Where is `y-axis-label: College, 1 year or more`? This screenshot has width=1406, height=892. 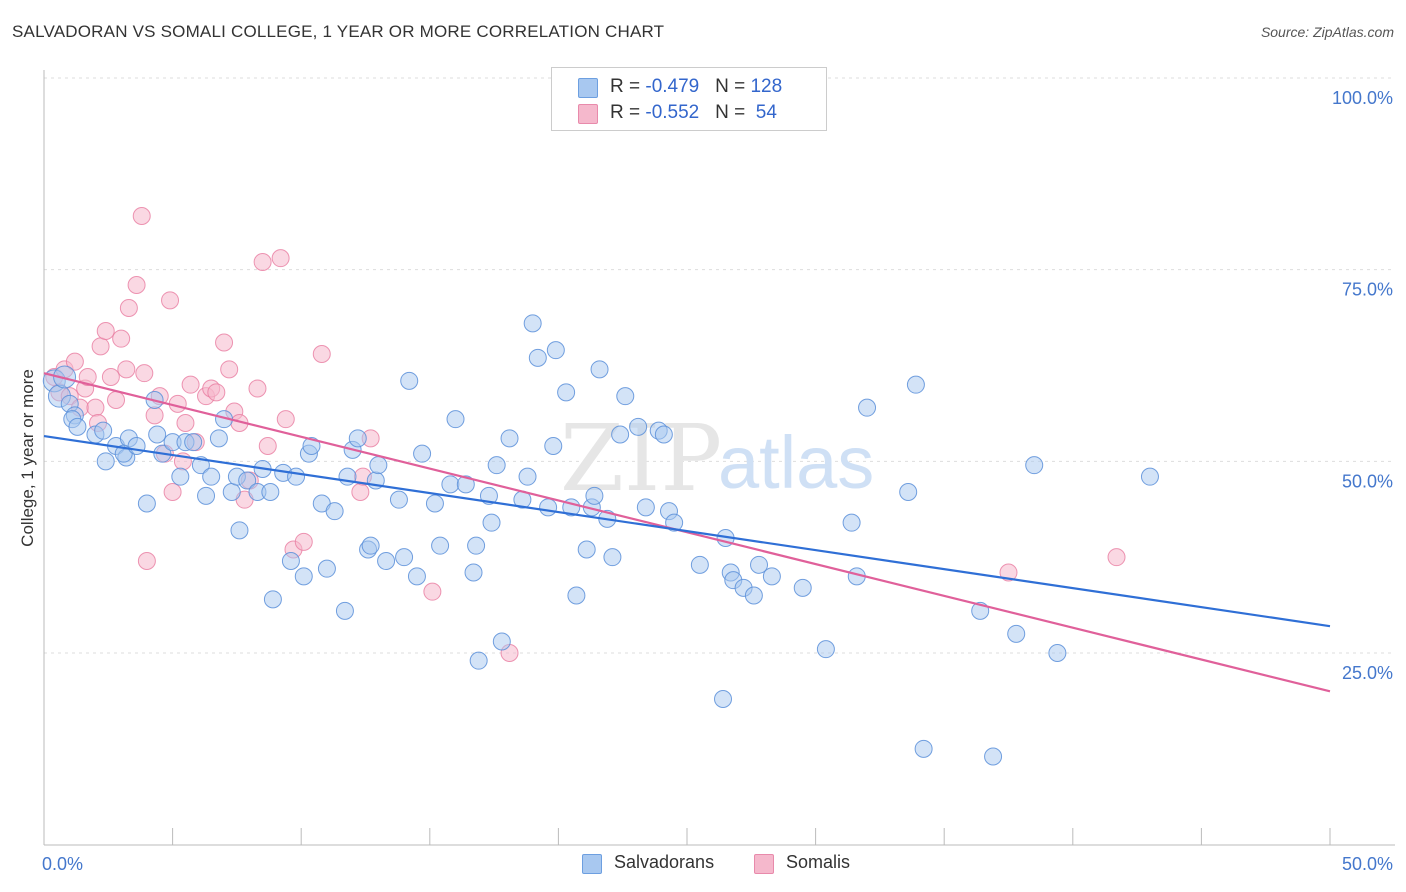
y-axis-label: College, 1 year or more is located at coordinates (27, 458).